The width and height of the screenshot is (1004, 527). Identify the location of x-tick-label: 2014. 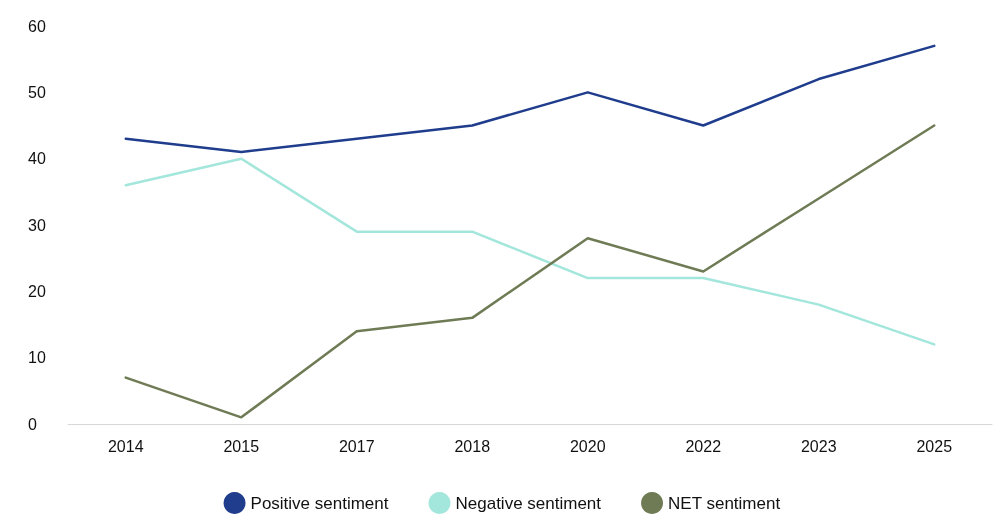
(125, 446).